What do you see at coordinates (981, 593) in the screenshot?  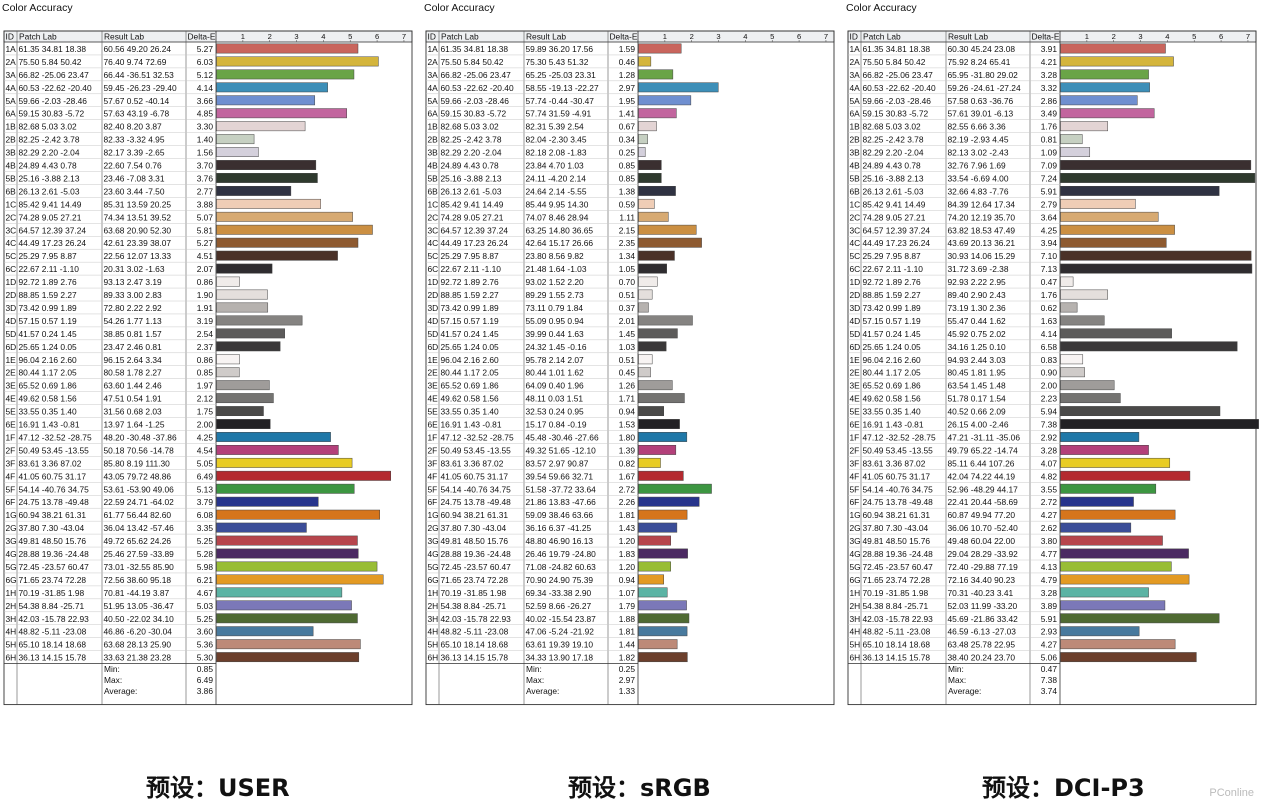 I see `result-lab: 70.31 -40.23 3.41` at bounding box center [981, 593].